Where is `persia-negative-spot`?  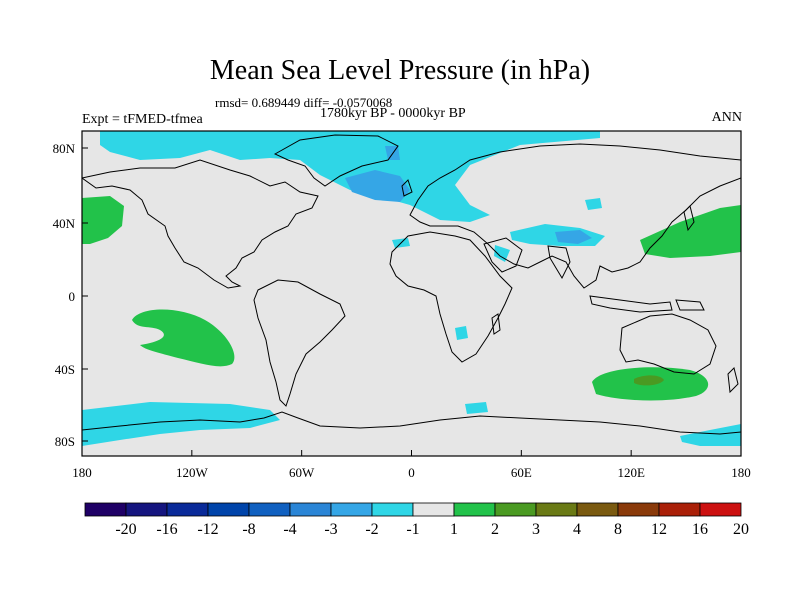
persia-negative-spot is located at coordinates (502, 253).